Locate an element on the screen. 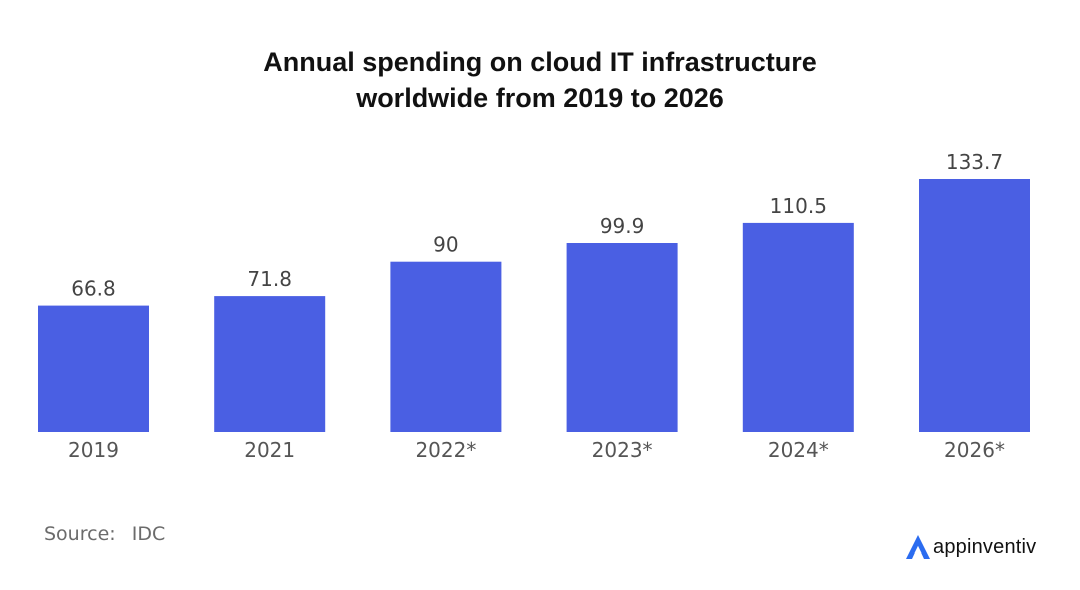  bar-value-label: 66.8 is located at coordinates (93, 289).